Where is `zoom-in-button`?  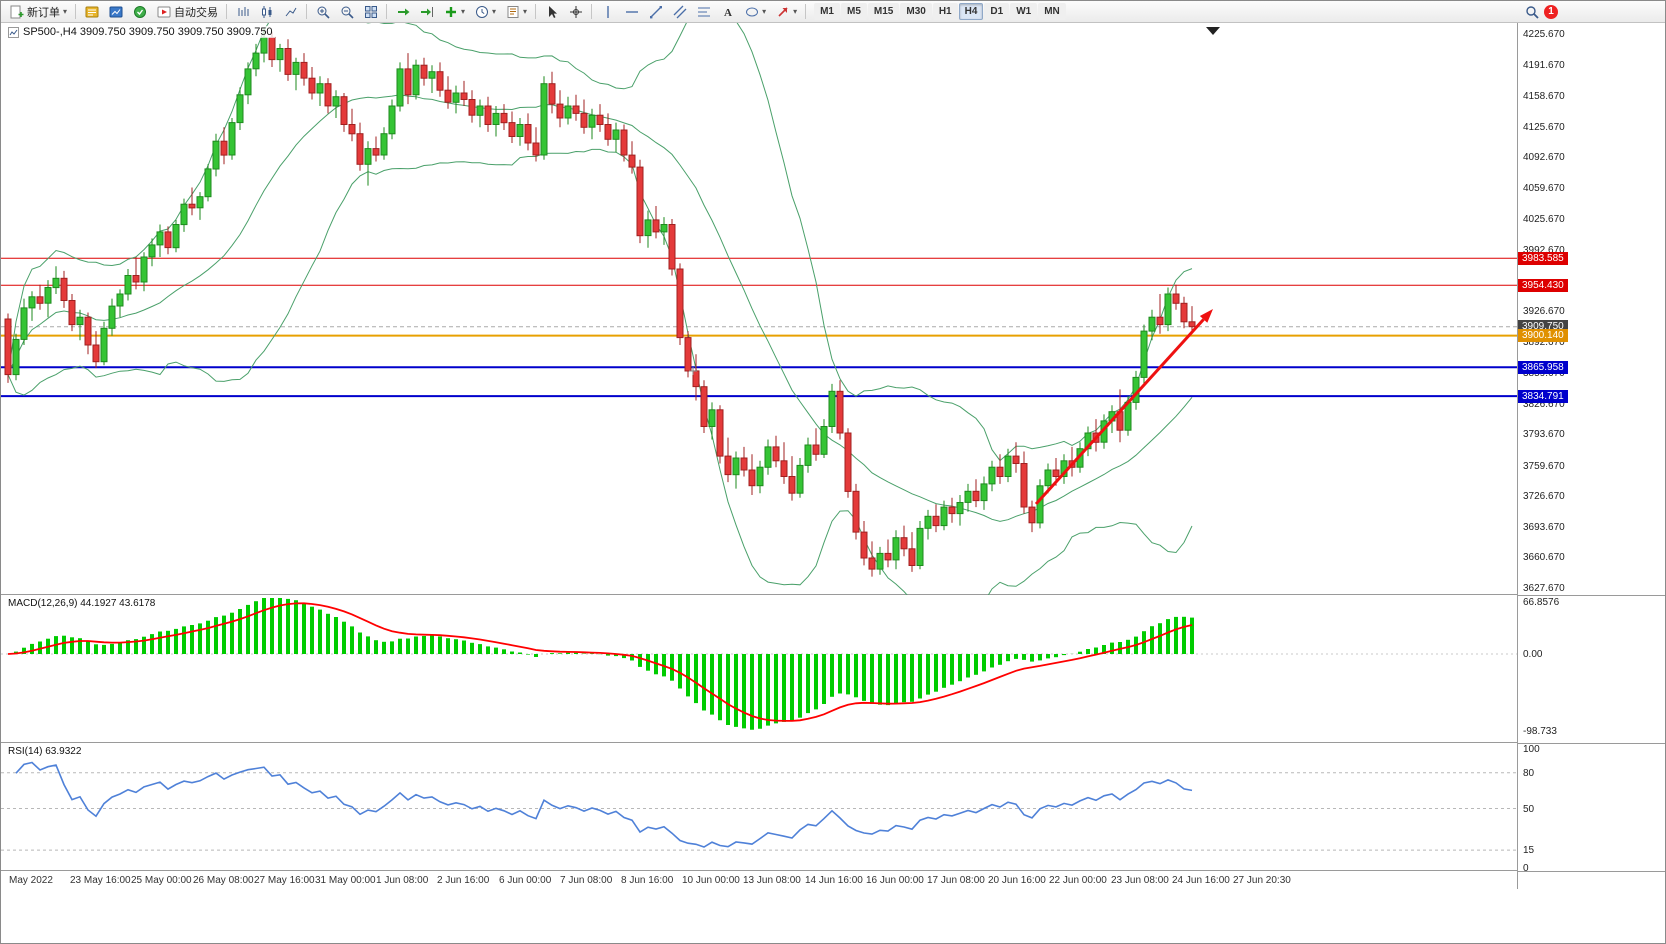 zoom-in-button is located at coordinates (322, 12).